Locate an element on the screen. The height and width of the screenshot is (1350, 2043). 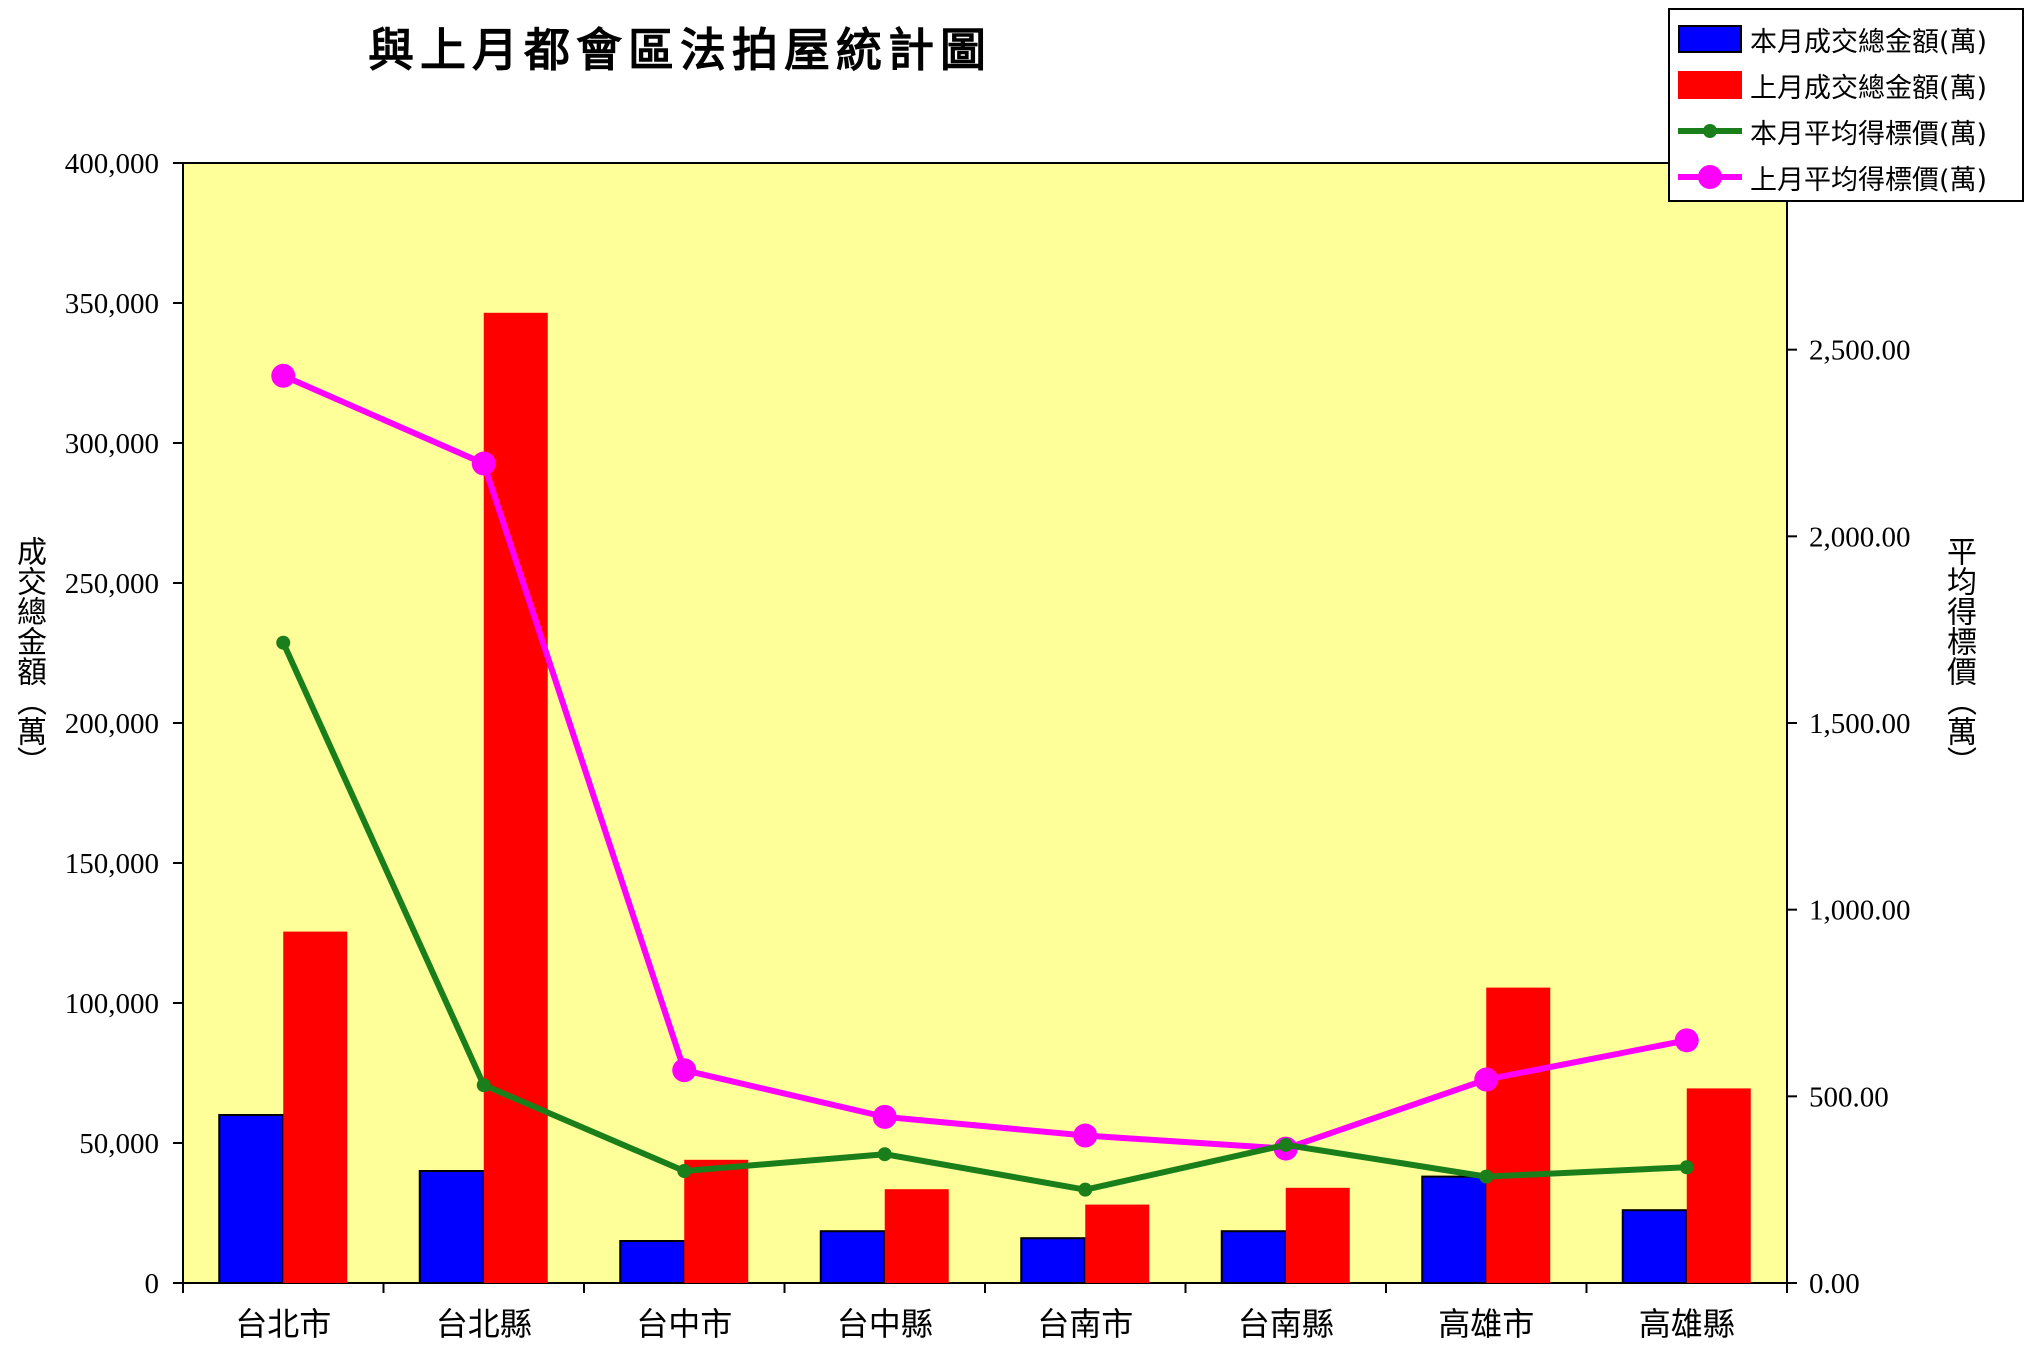
legend-swatch-magenta-line is located at coordinates (1710, 177).